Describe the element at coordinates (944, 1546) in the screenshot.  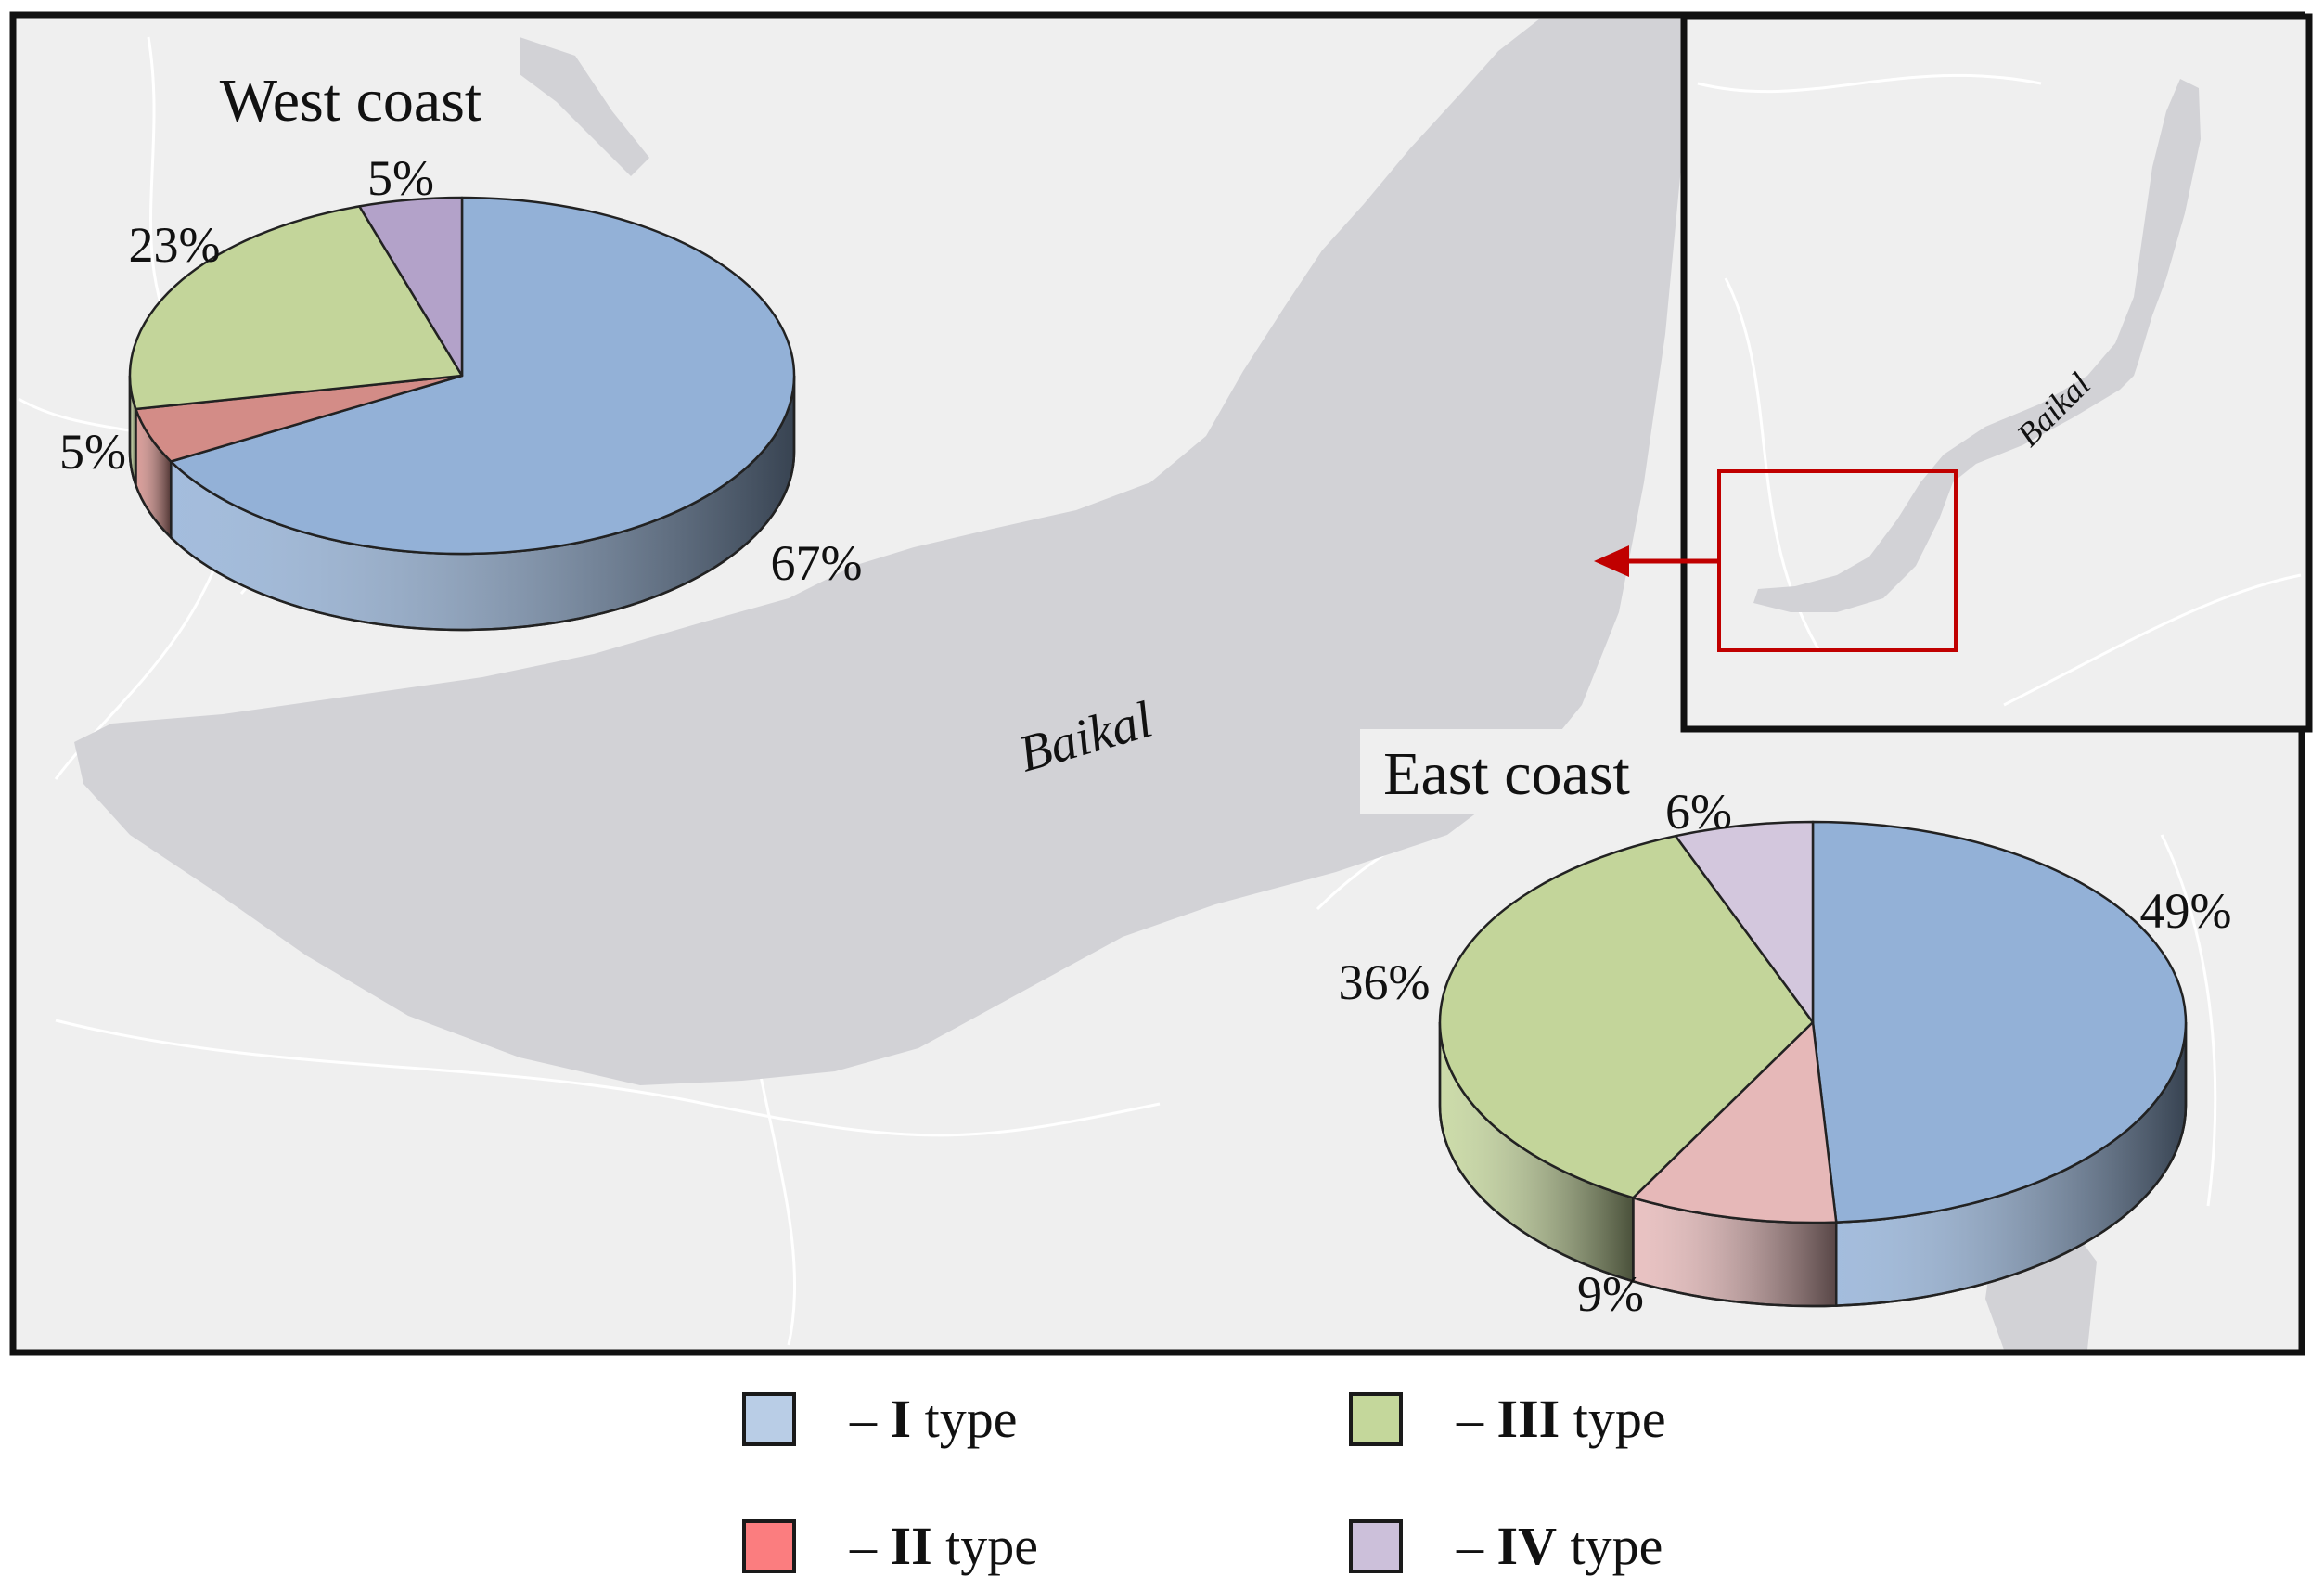
I see `legend-label-type-2: – II type` at that location.